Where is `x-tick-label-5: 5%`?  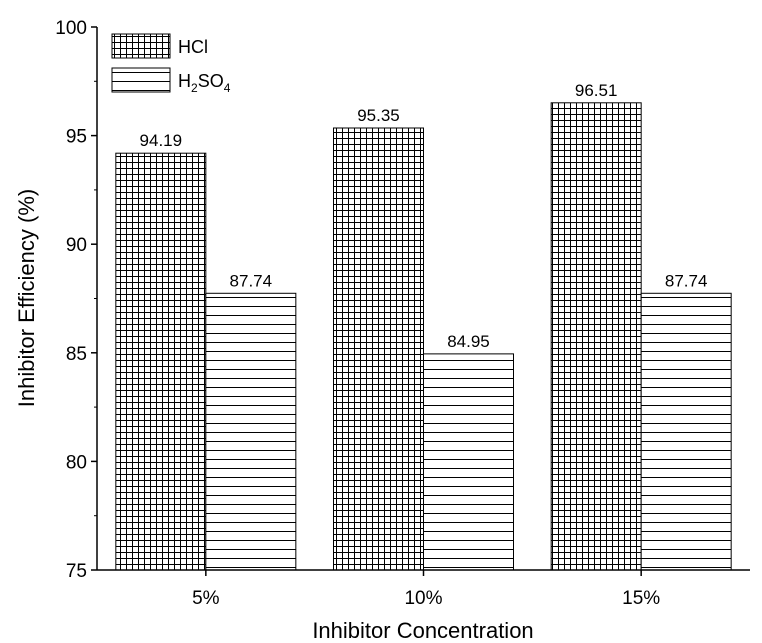
x-tick-label-5: 5% is located at coordinates (206, 598).